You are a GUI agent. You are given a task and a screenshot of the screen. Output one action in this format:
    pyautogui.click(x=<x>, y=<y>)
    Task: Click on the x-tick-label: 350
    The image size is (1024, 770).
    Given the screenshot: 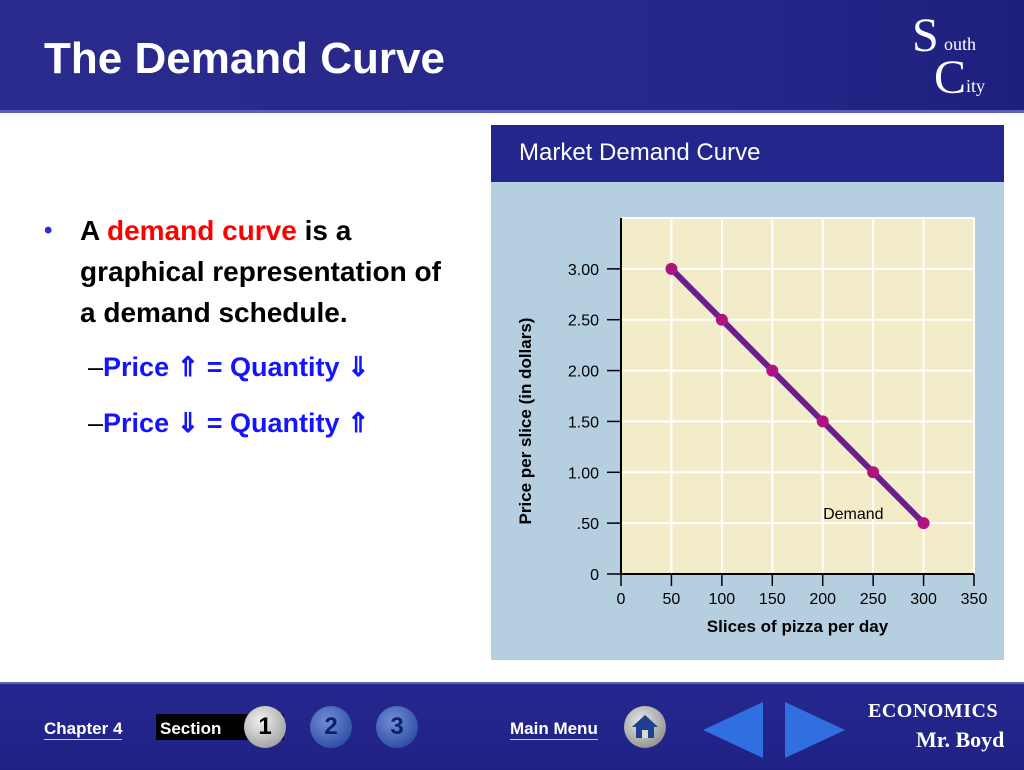 What is the action you would take?
    pyautogui.click(x=974, y=599)
    